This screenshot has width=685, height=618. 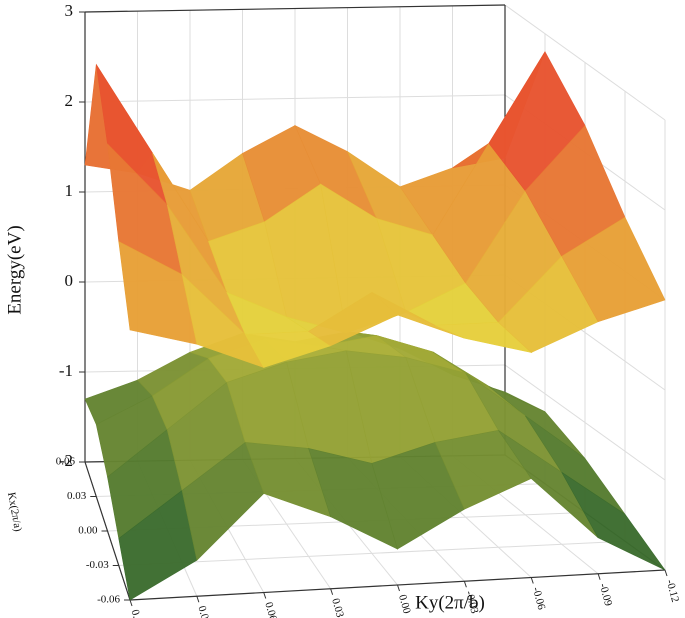 I want to click on z-tick-label: 3, so click(x=69, y=10).